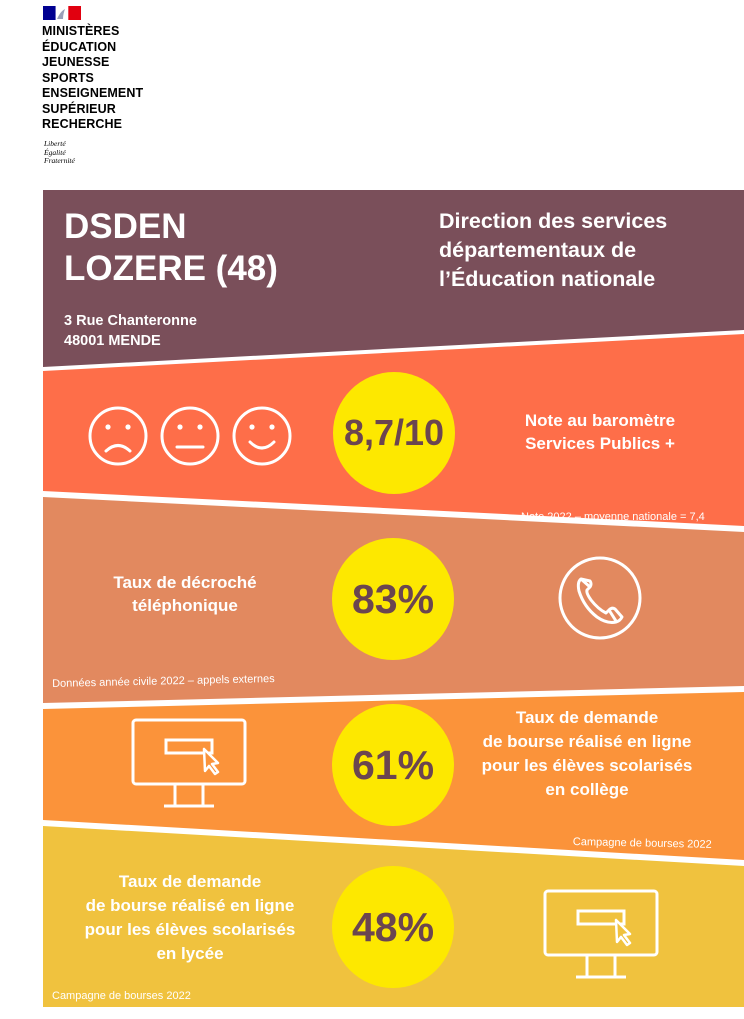  Describe the element at coordinates (393, 765) in the screenshot. I see `college-value: 61%` at that location.